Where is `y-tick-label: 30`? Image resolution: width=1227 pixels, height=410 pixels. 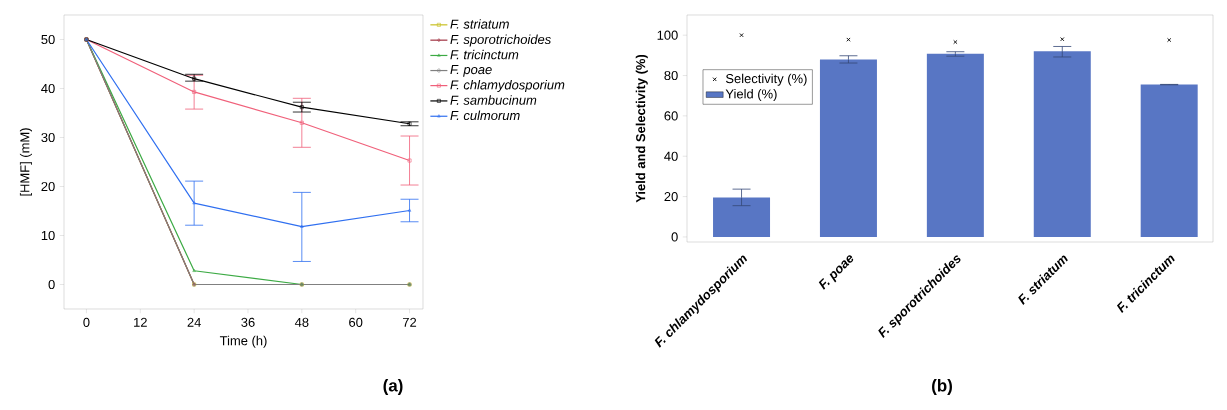 y-tick-label: 30 is located at coordinates (48, 137).